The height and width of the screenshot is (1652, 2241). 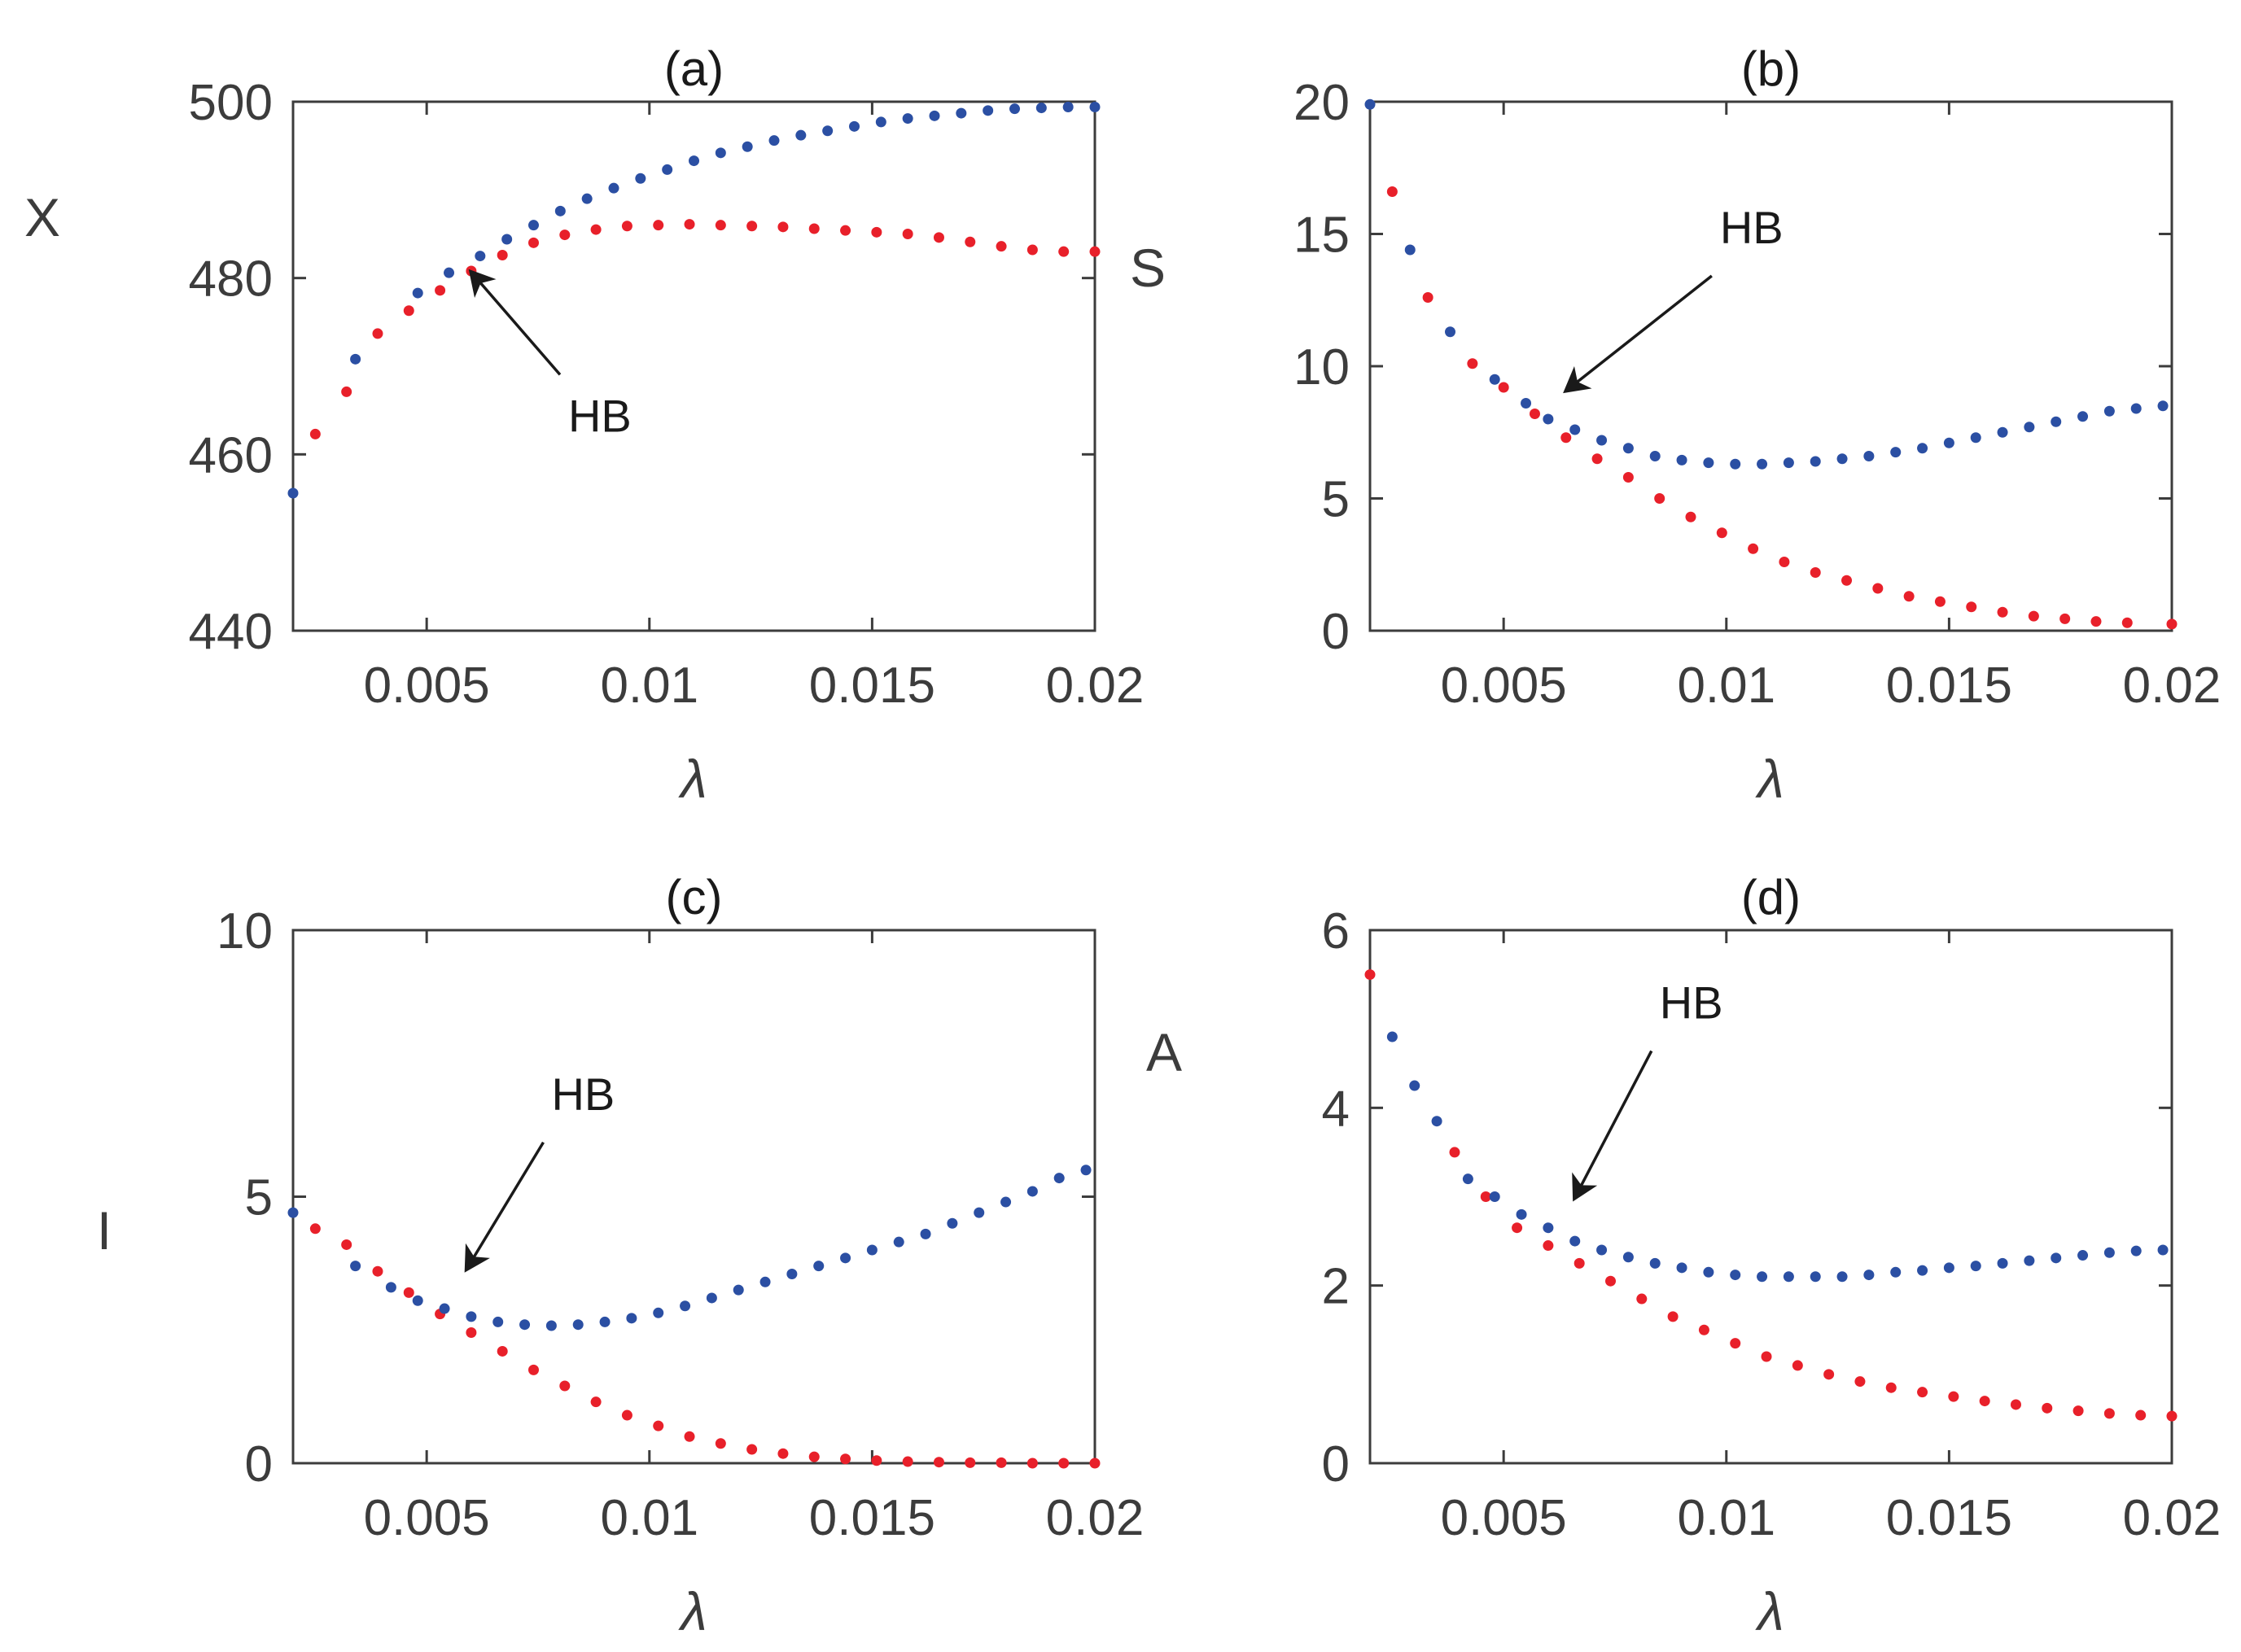 What do you see at coordinates (1336, 1109) in the screenshot?
I see `y-tick-label: 4` at bounding box center [1336, 1109].